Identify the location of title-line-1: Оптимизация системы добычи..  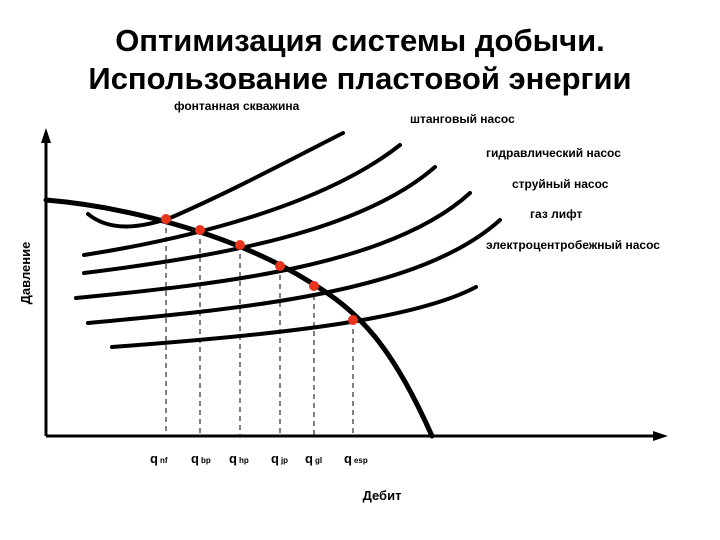
(360, 40).